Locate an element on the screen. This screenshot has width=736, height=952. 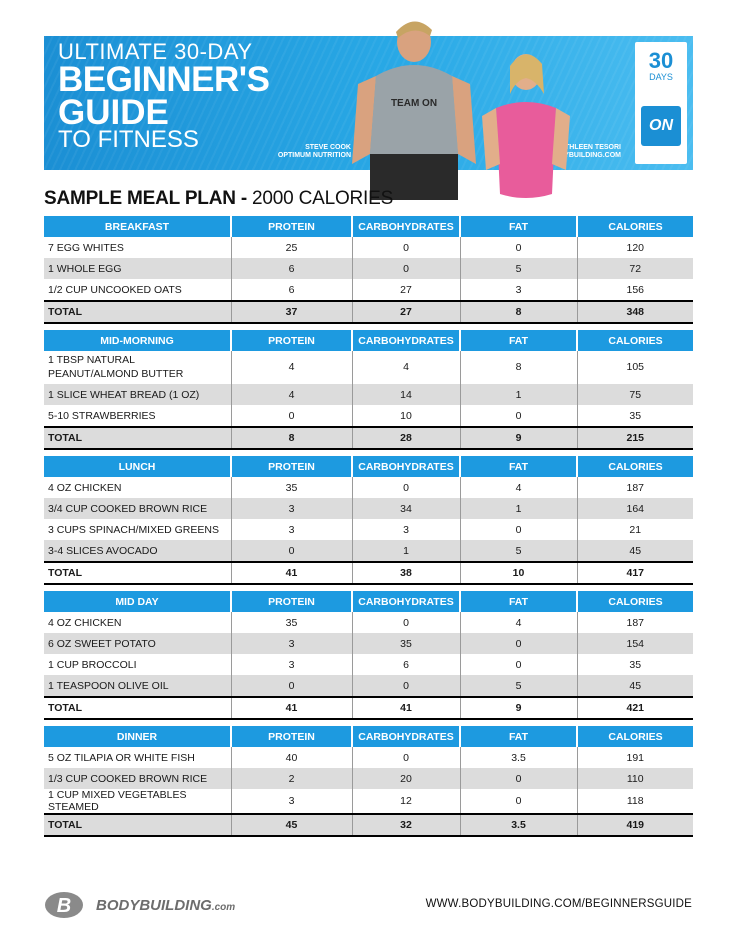
person-1-org: OPTIMUM NUTRITION is located at coordinates (314, 156).